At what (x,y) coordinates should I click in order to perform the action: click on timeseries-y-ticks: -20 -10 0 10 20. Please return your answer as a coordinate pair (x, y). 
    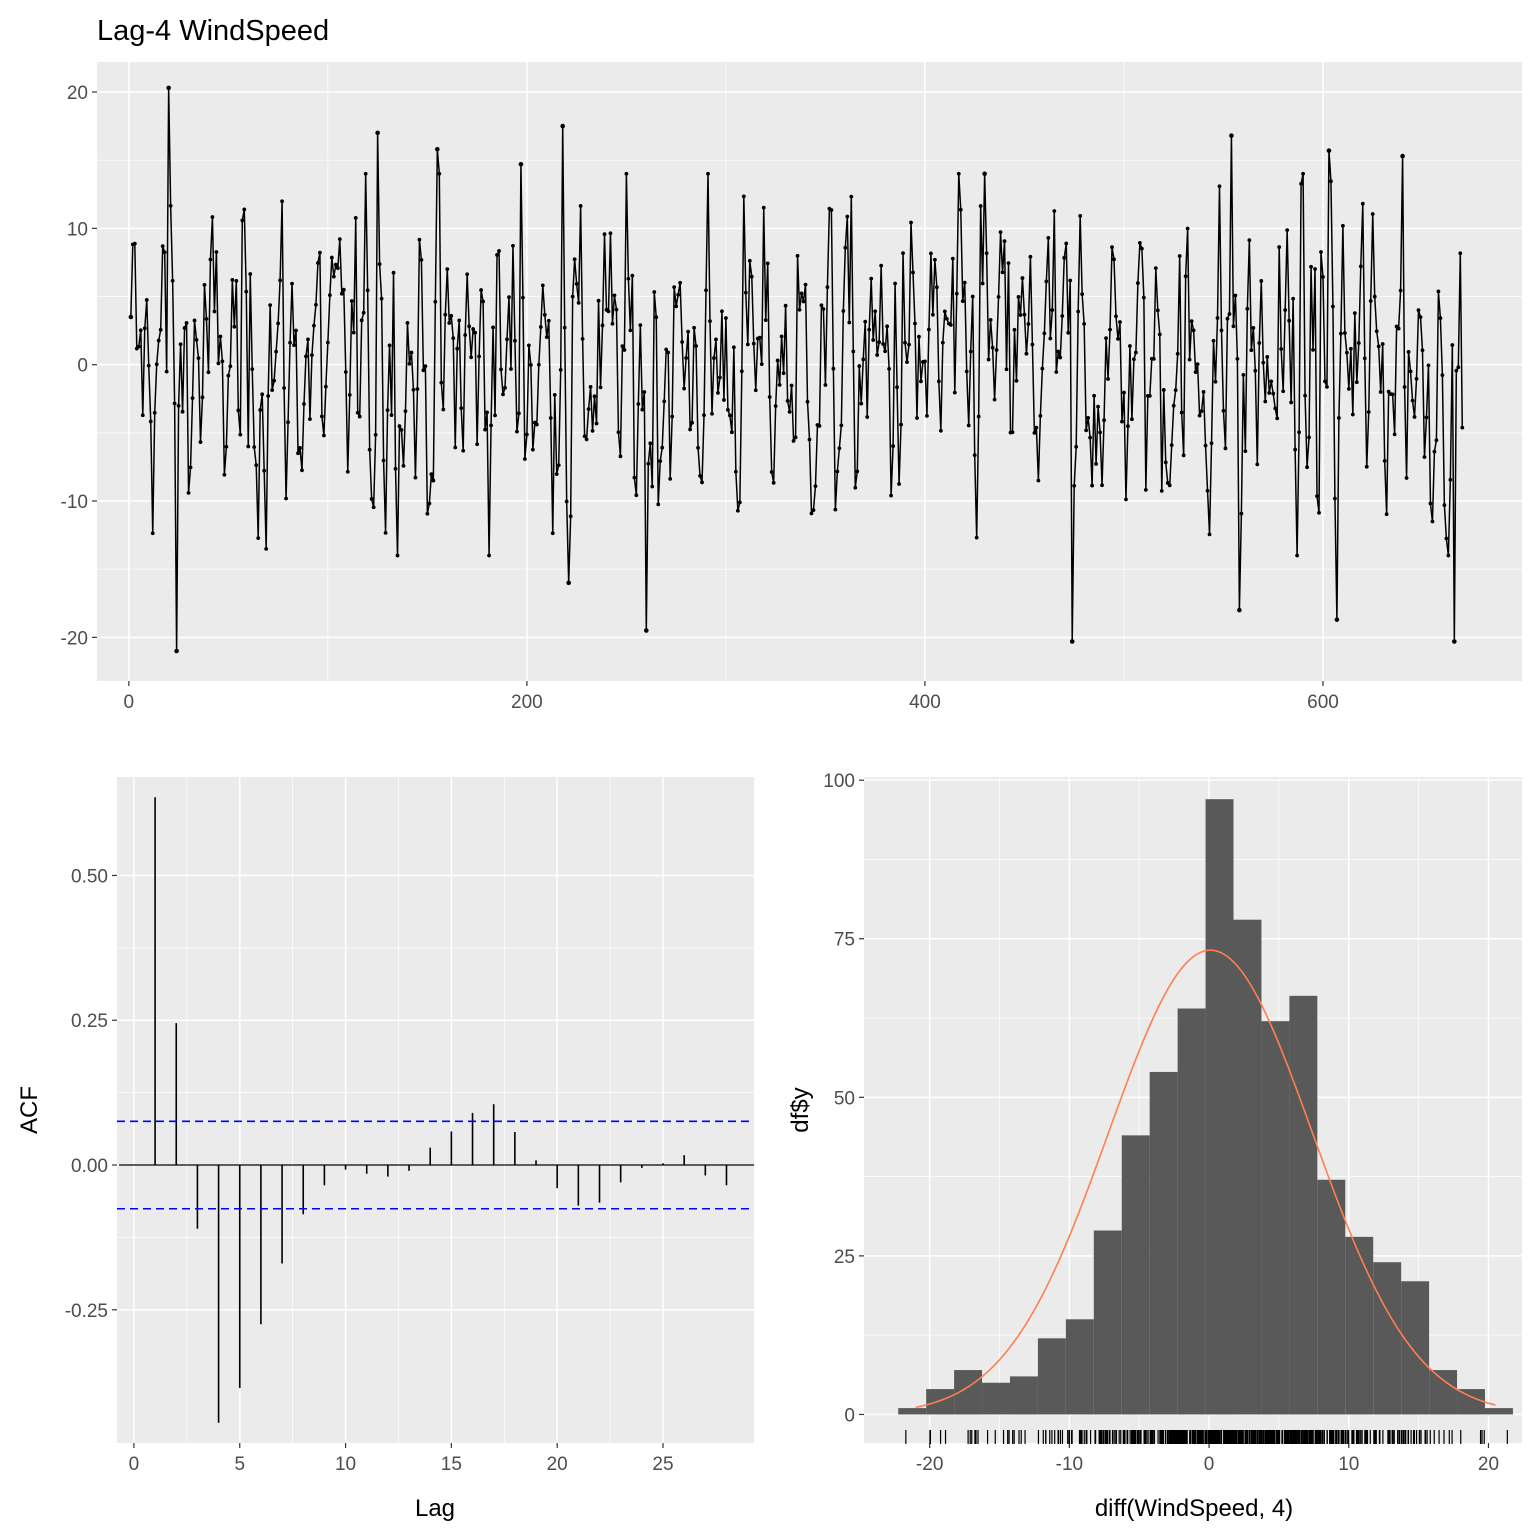
    Looking at the image, I should click on (79, 366).